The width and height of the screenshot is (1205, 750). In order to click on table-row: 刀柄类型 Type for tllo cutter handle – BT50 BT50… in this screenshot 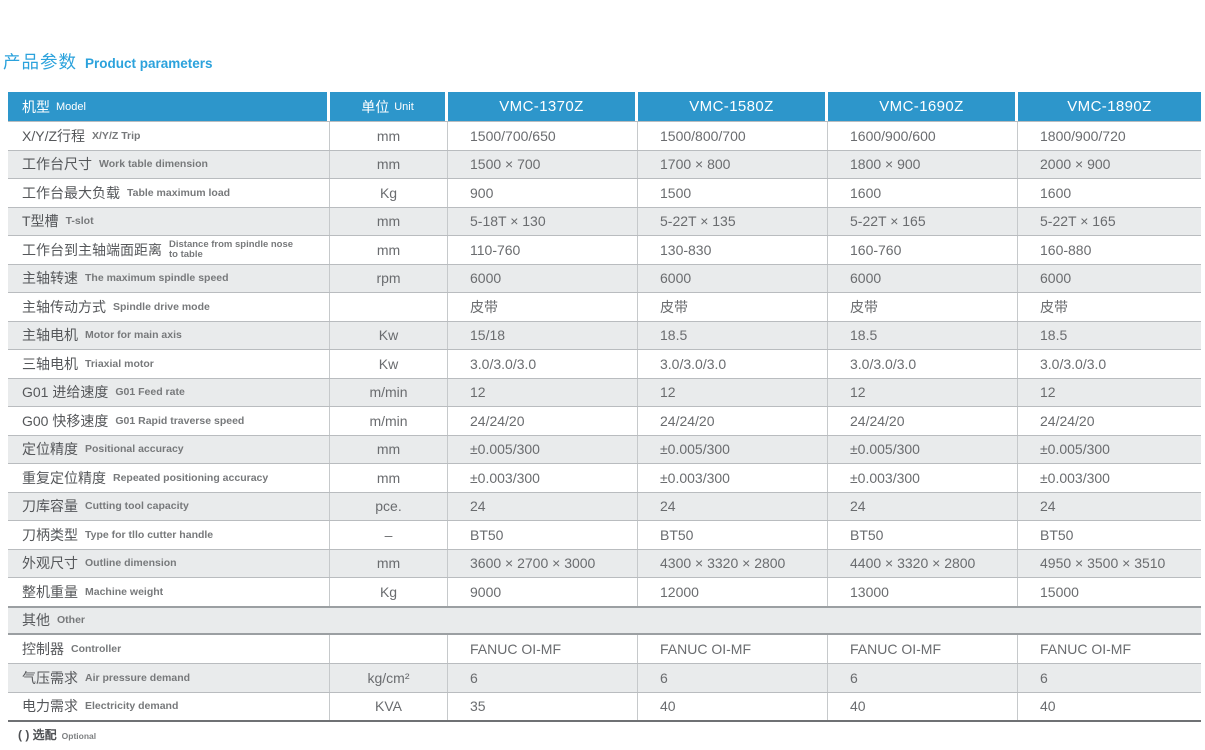, I will do `click(604, 534)`.